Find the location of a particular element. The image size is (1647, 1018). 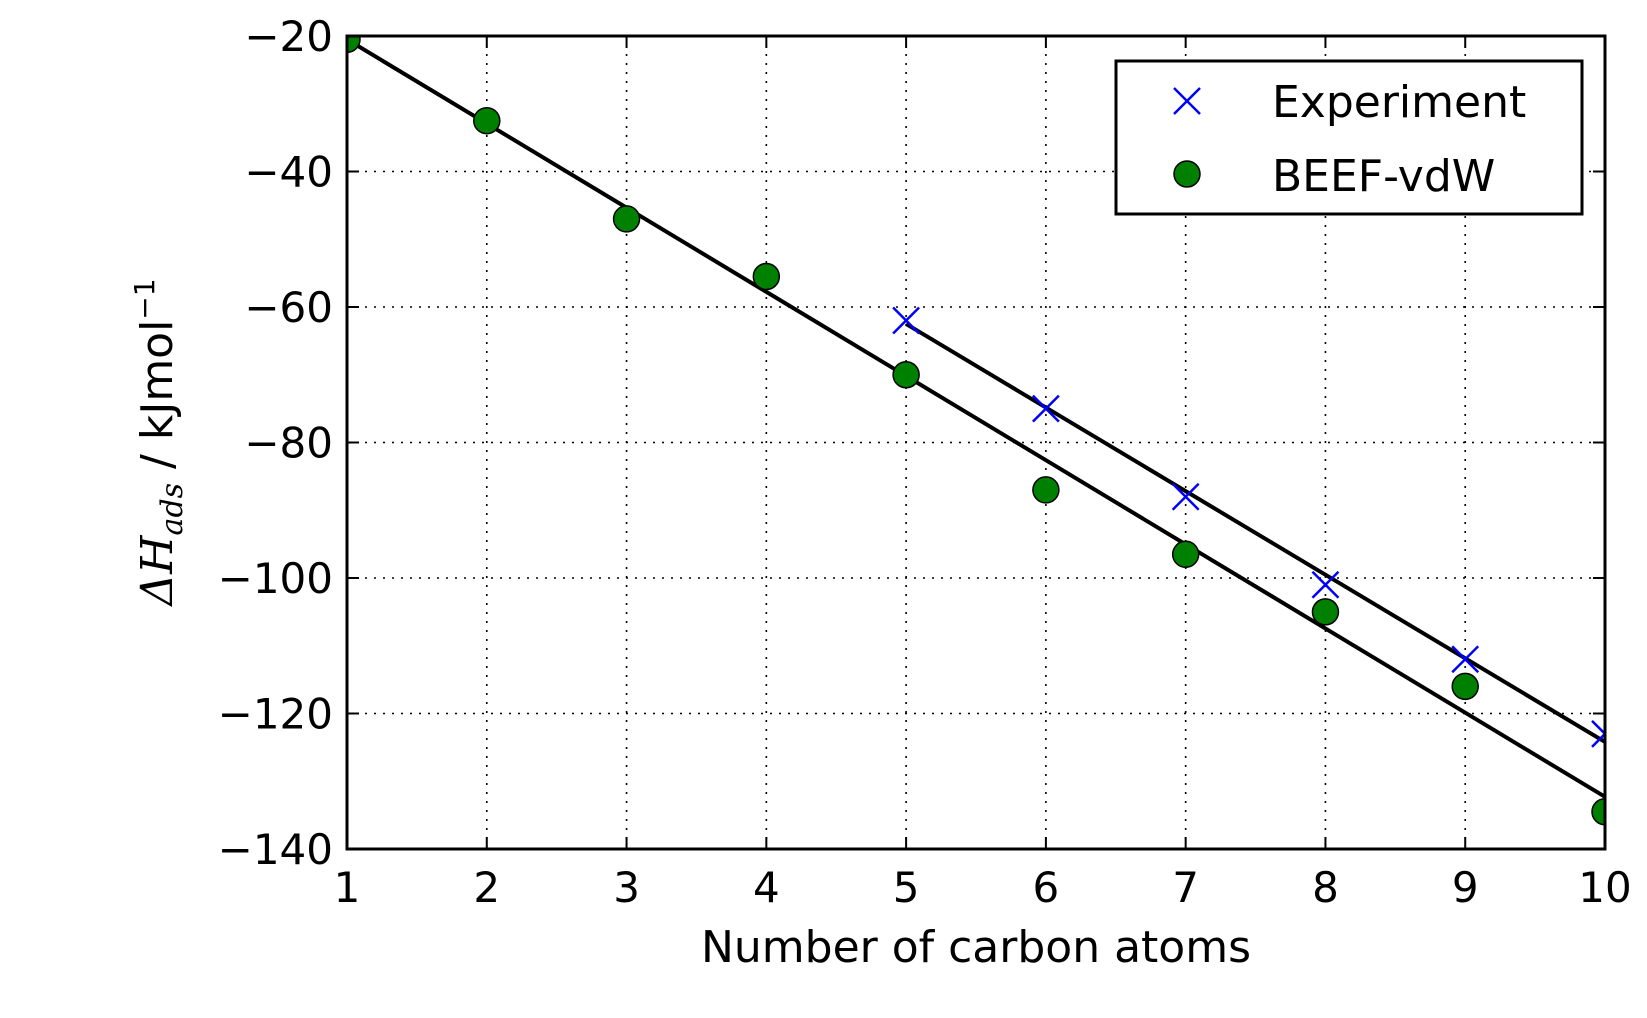

x-axis-label: Number of carbon atoms is located at coordinates (976, 947).